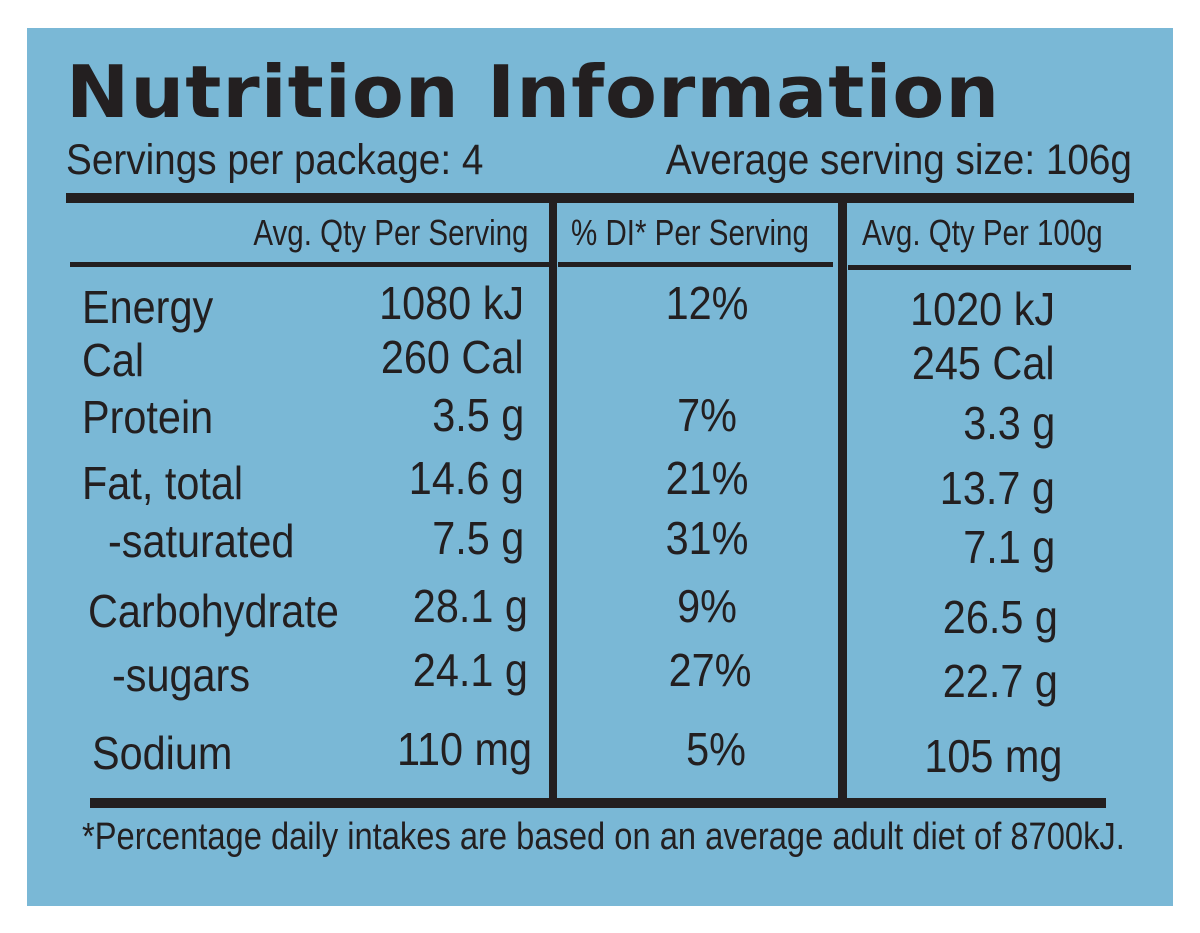  Describe the element at coordinates (690, 232) in the screenshot. I see `column-header-di-per-serving: % DI* Per Serving` at that location.